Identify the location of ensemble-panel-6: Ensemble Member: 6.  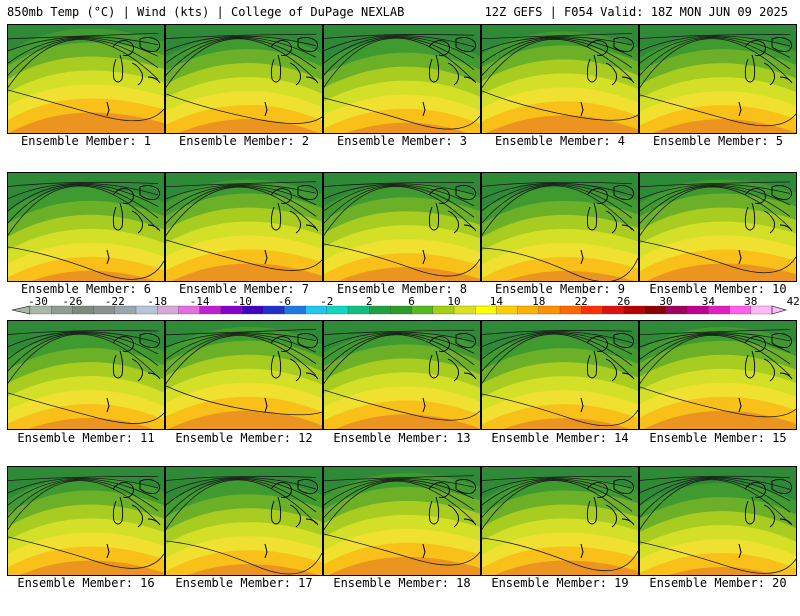
(86, 238).